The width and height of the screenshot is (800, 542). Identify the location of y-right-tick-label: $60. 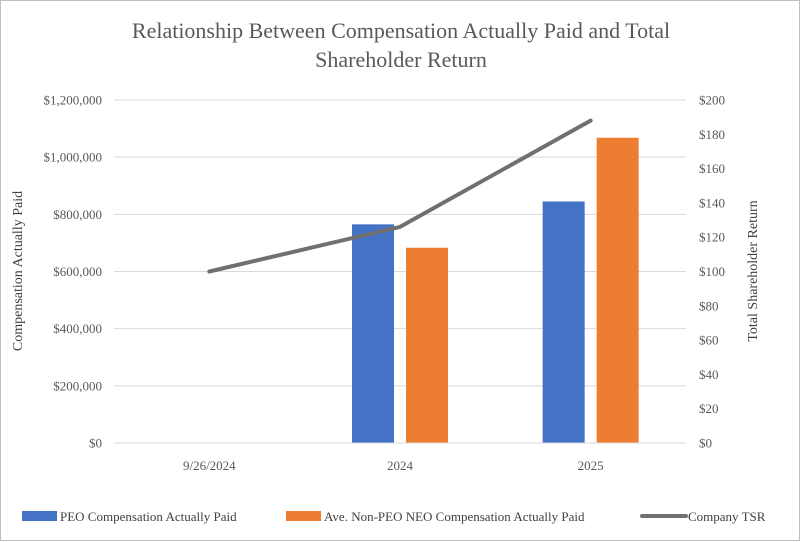
(709, 340).